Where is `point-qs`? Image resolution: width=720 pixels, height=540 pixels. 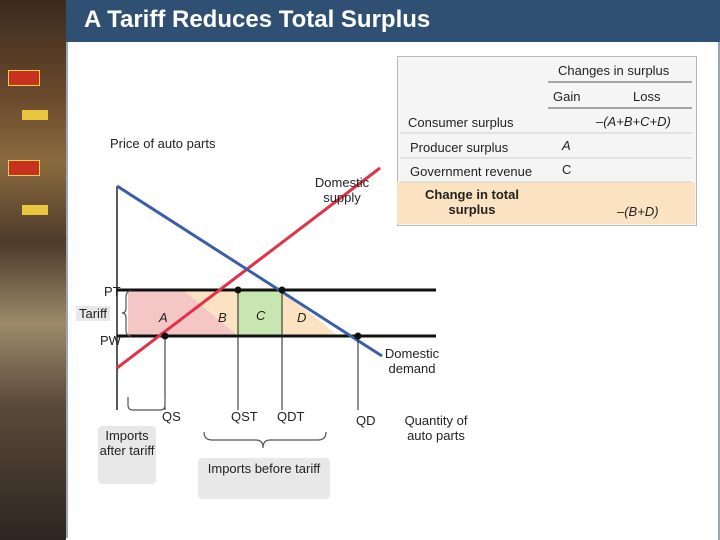 point-qs is located at coordinates (165, 336).